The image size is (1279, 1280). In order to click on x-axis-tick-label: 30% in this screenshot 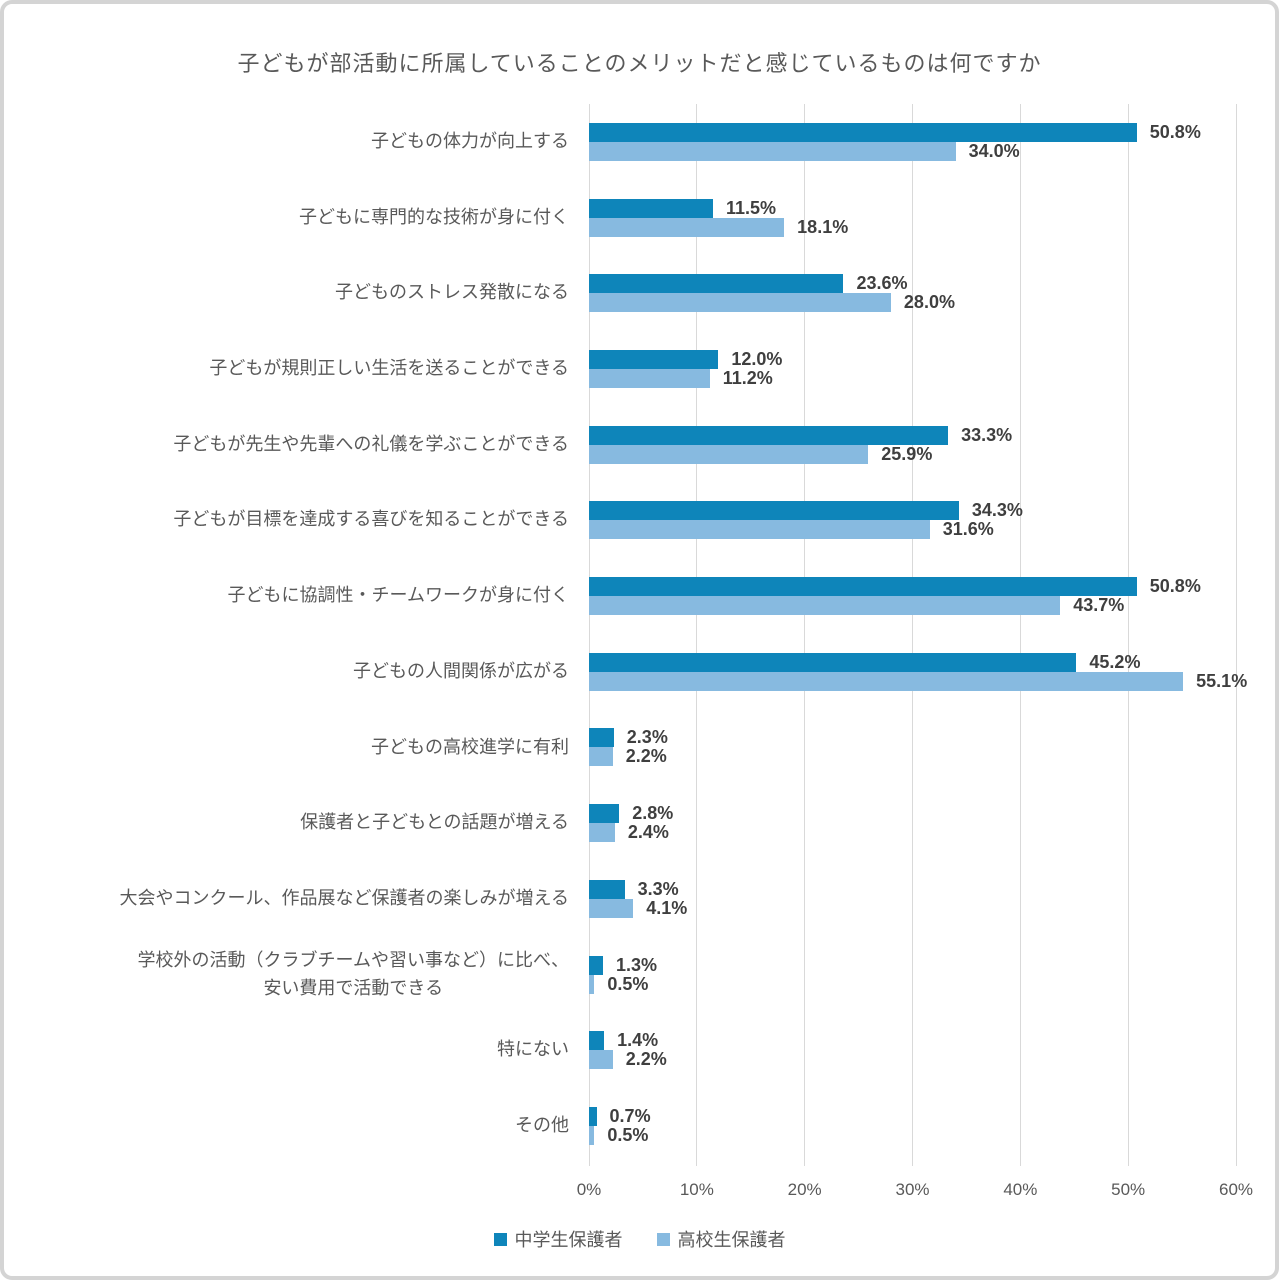, I will do `click(912, 1189)`.